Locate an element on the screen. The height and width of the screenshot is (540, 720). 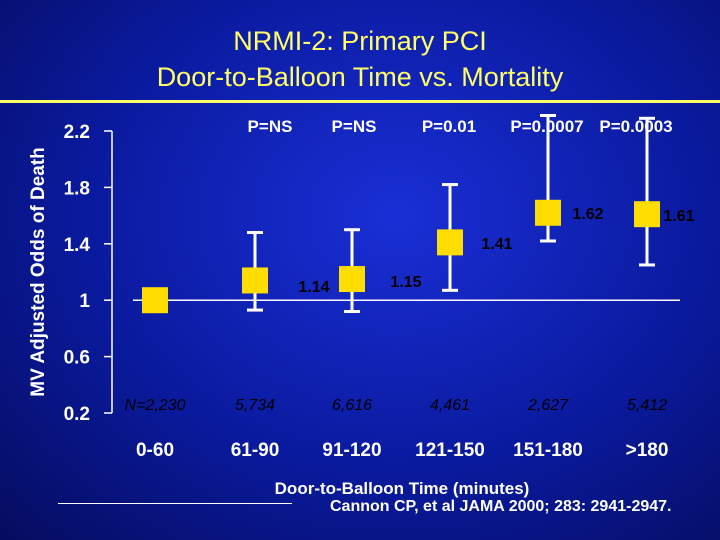
x-category-label: 121-150 is located at coordinates (450, 450).